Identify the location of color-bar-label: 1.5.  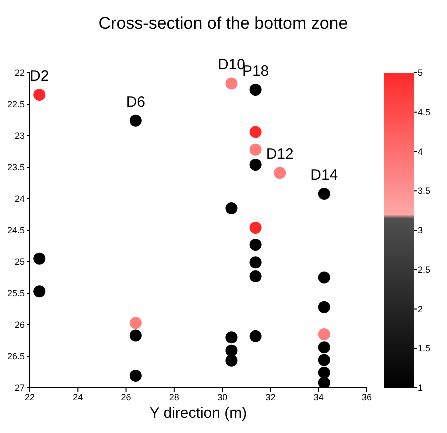
(424, 349).